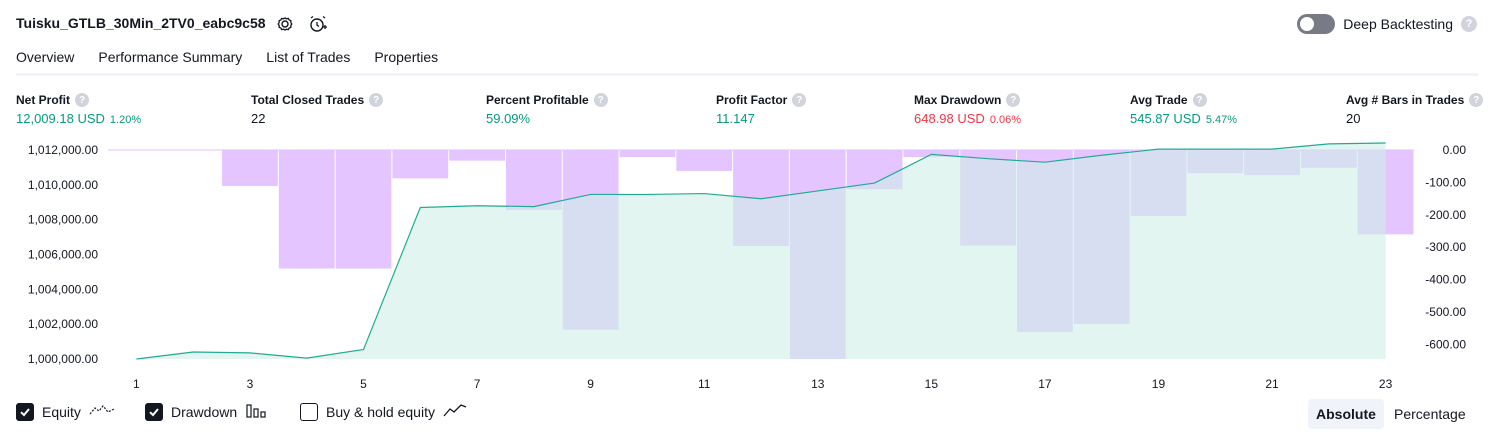  Describe the element at coordinates (1045, 384) in the screenshot. I see `x-tick: 17` at that location.